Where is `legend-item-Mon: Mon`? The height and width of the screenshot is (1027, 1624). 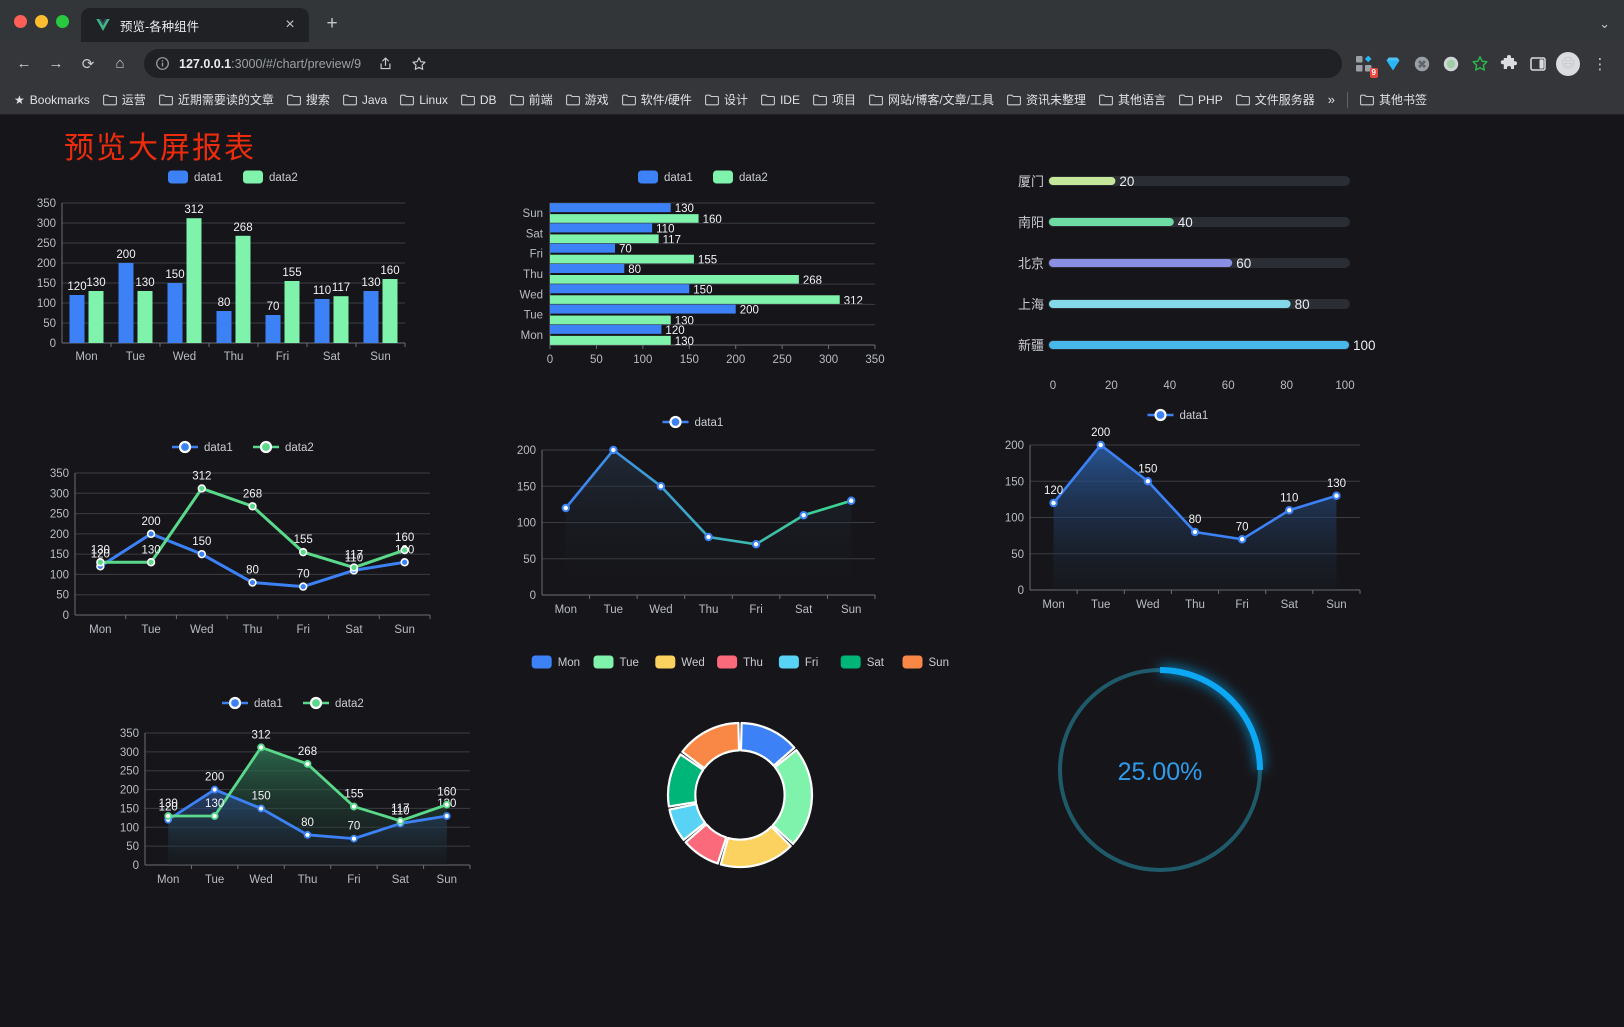
legend-item-Mon: Mon is located at coordinates (555, 662).